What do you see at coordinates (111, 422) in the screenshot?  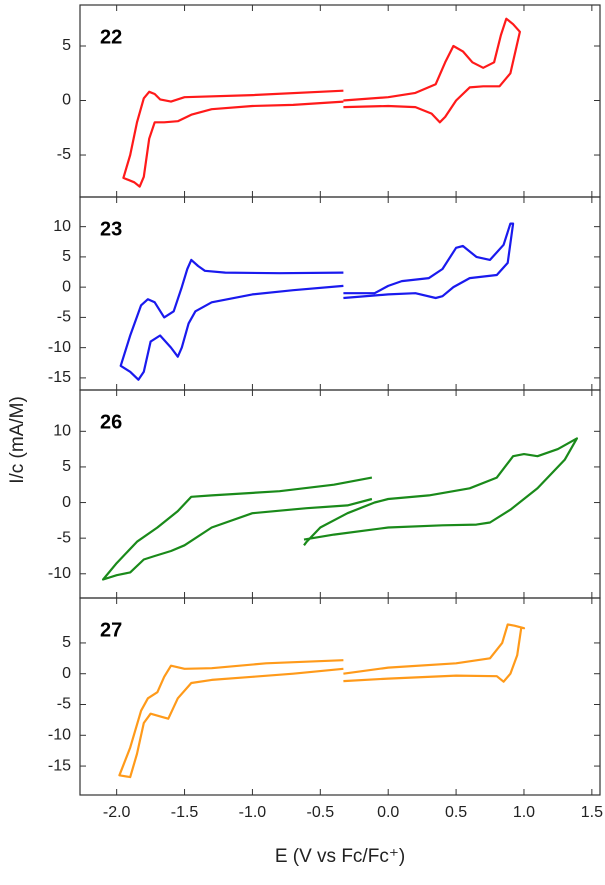 I see `panel-label: 26` at bounding box center [111, 422].